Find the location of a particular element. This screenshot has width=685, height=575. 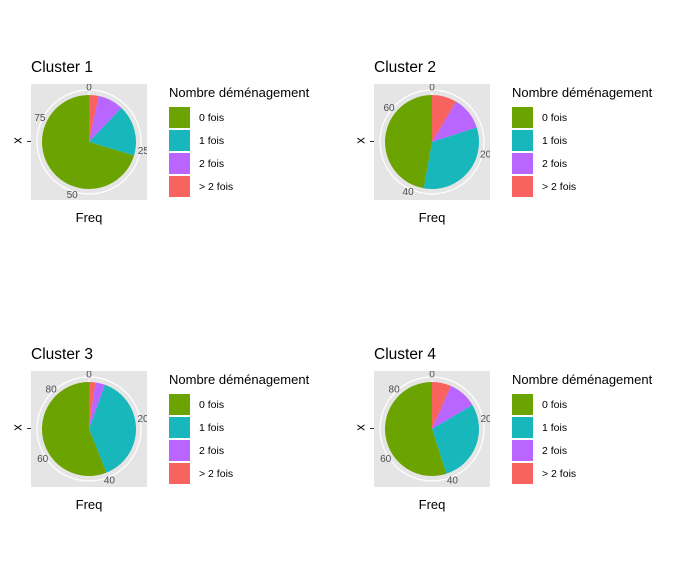

polar-tick-label: 25 is located at coordinates (142, 151).